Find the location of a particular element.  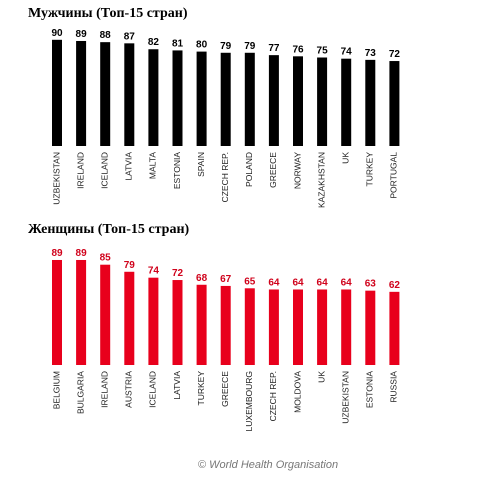

category-label: KAZAKHSTAN is located at coordinates (321, 180).